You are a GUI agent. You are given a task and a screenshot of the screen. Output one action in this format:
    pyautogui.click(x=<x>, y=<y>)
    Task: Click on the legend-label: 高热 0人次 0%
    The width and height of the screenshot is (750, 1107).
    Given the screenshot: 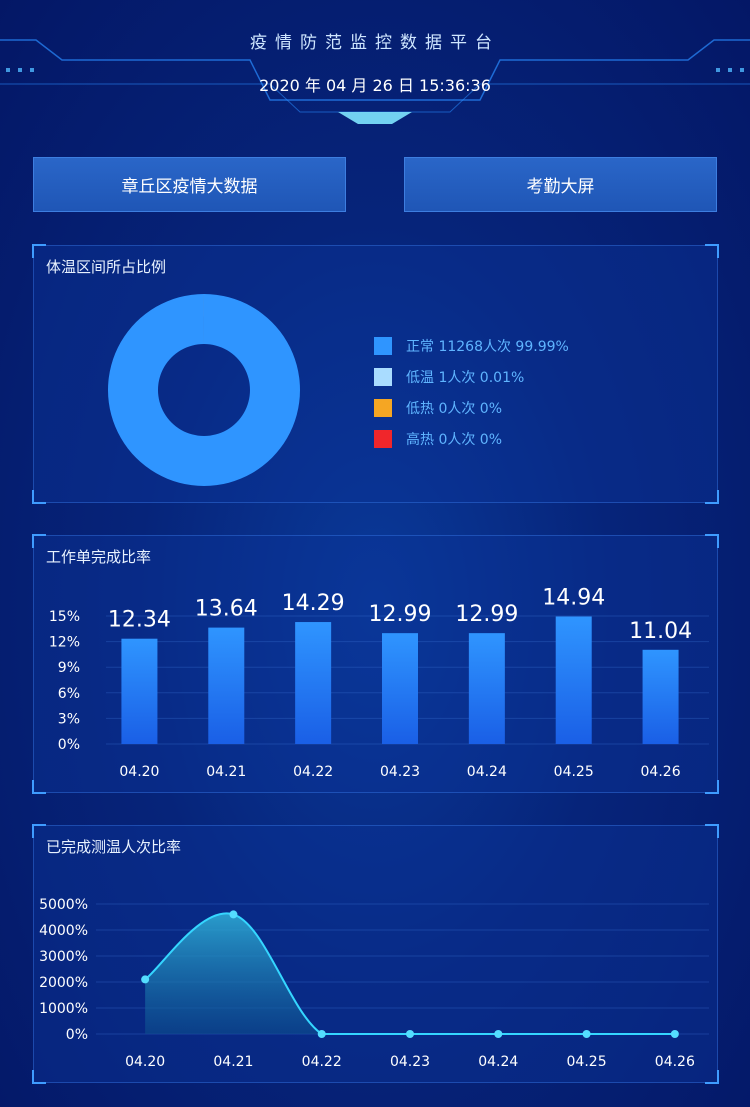 What is the action you would take?
    pyautogui.click(x=454, y=439)
    